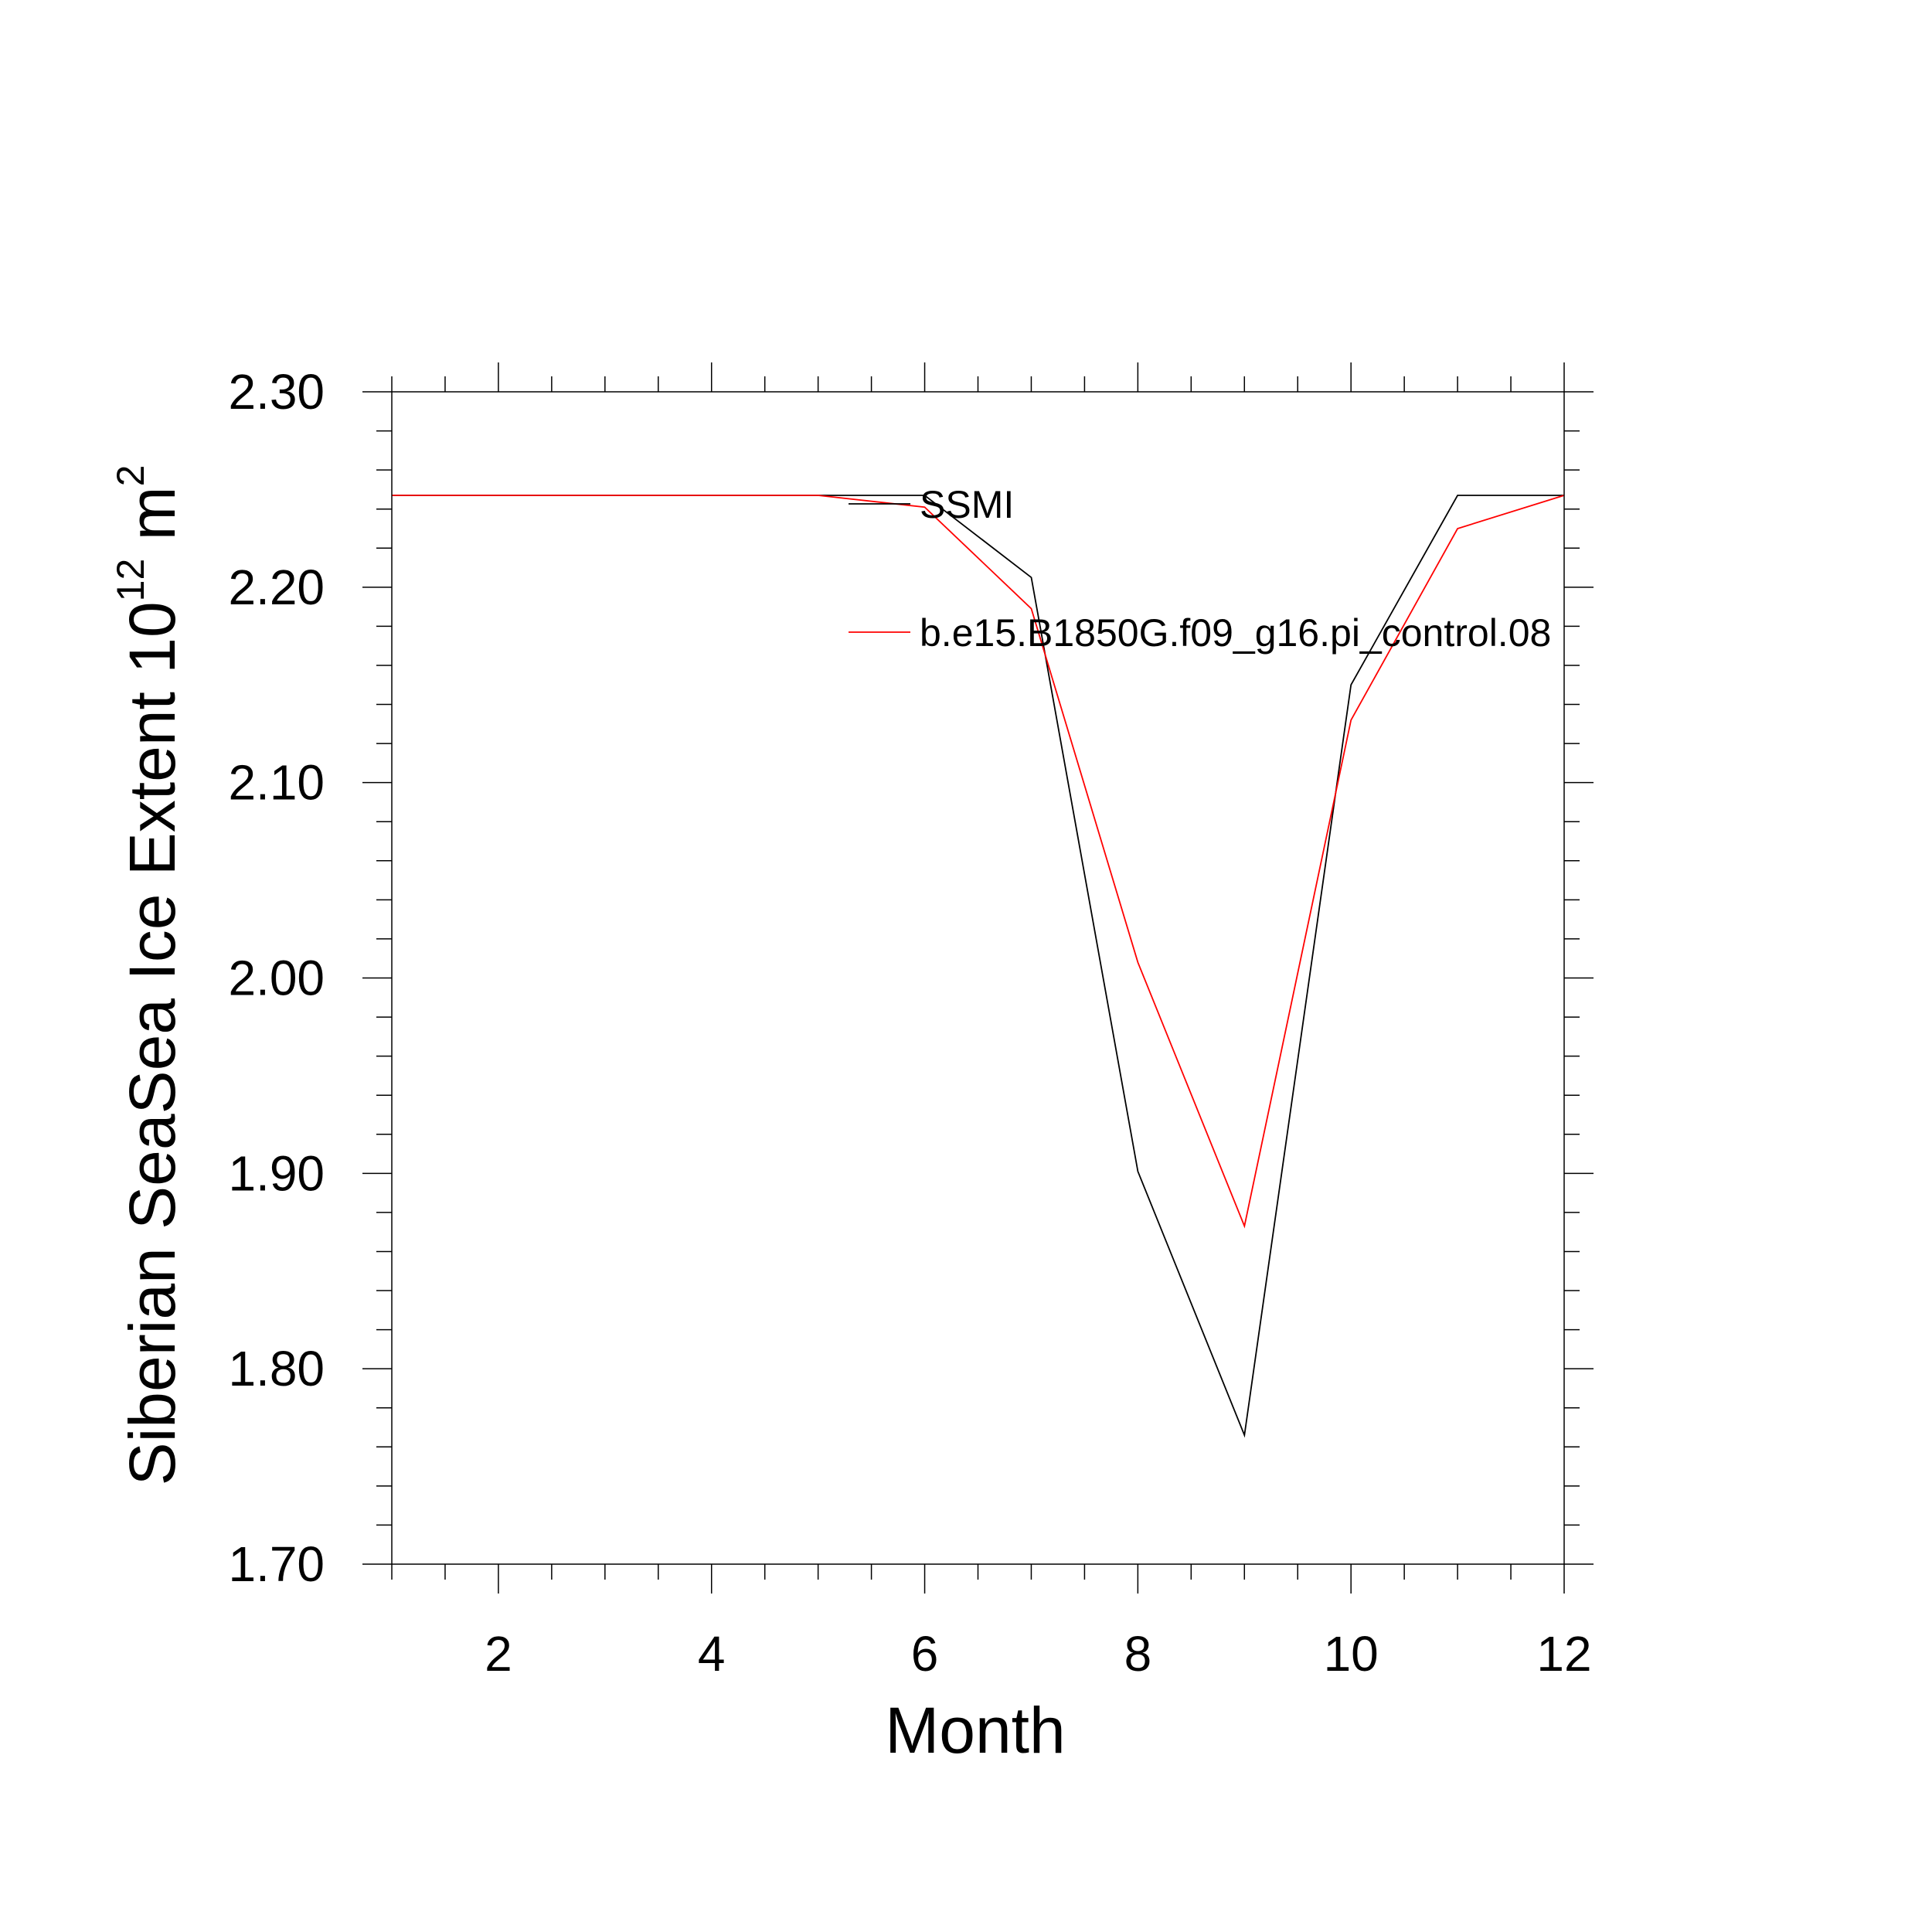 Image resolution: width=1932 pixels, height=1932 pixels. What do you see at coordinates (276, 392) in the screenshot?
I see `y-tick-label: 2.30` at bounding box center [276, 392].